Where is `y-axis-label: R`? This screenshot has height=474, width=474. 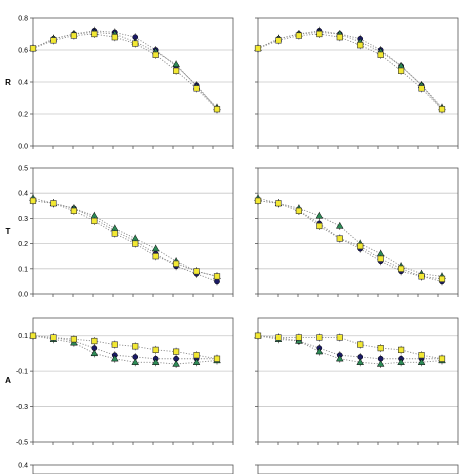
y-axis-label: R is located at coordinates (8, 82).